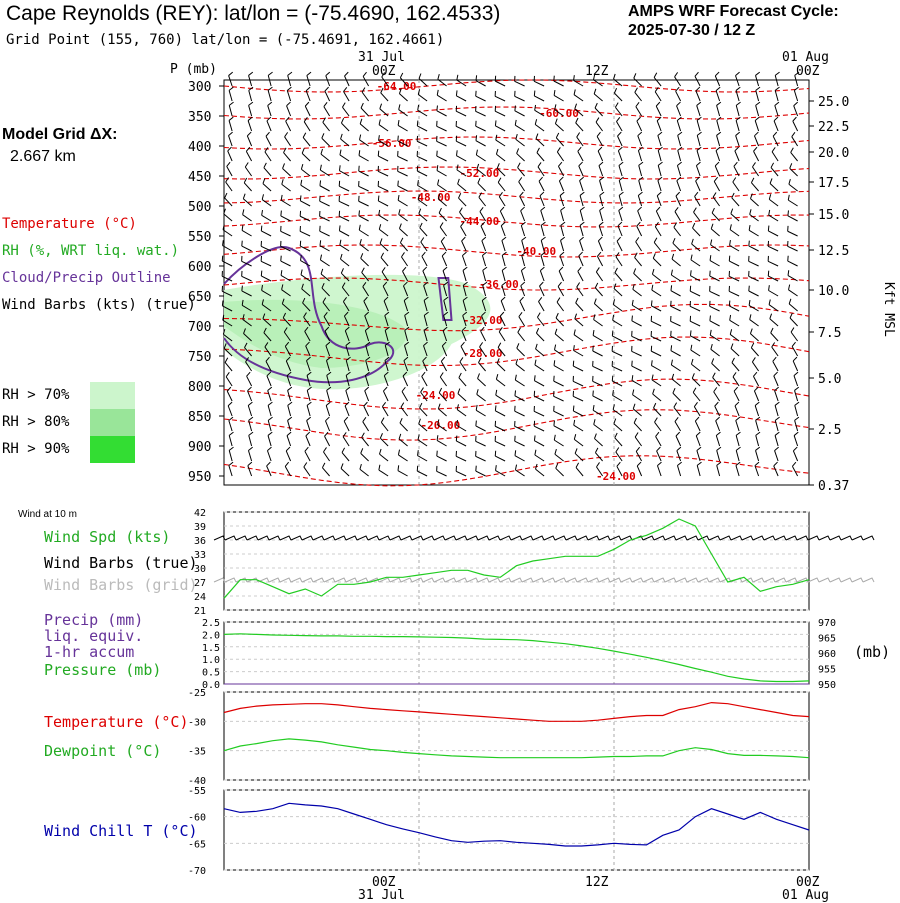 The width and height of the screenshot is (900, 903). Describe the element at coordinates (199, 147) in the screenshot. I see `pressure-tick-400: 400` at that location.